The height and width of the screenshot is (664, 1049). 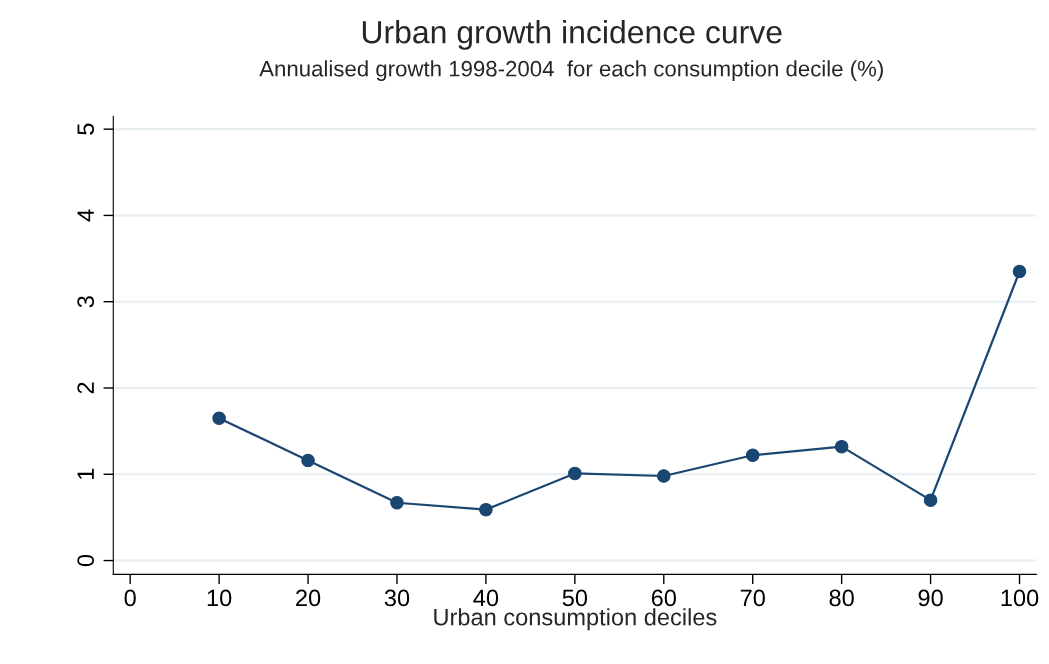 I want to click on x-tick-label: 0, so click(x=130, y=598).